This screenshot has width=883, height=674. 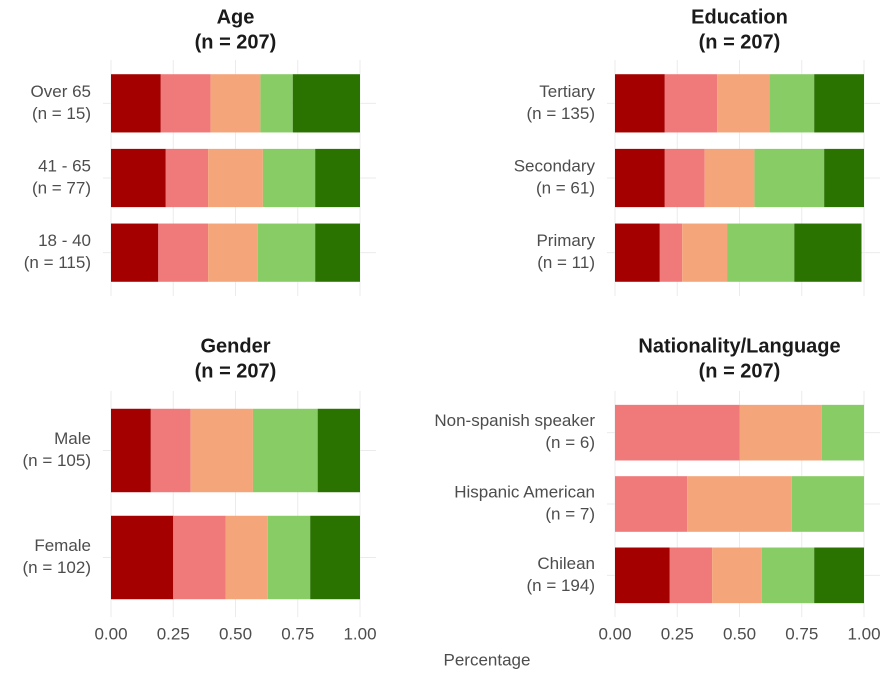 What do you see at coordinates (64, 240) in the screenshot?
I see `y-tick-label: 18 - 40` at bounding box center [64, 240].